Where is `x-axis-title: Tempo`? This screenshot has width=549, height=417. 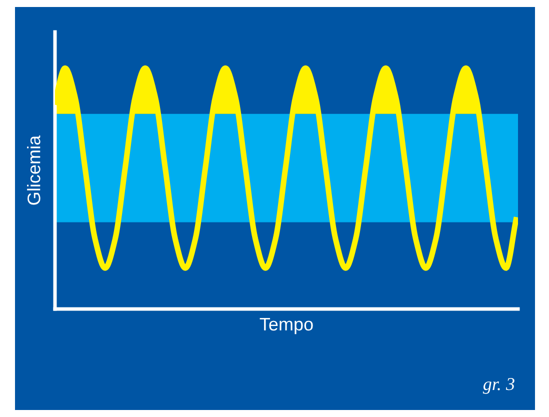
x-axis-title: Tempo is located at coordinates (286, 326).